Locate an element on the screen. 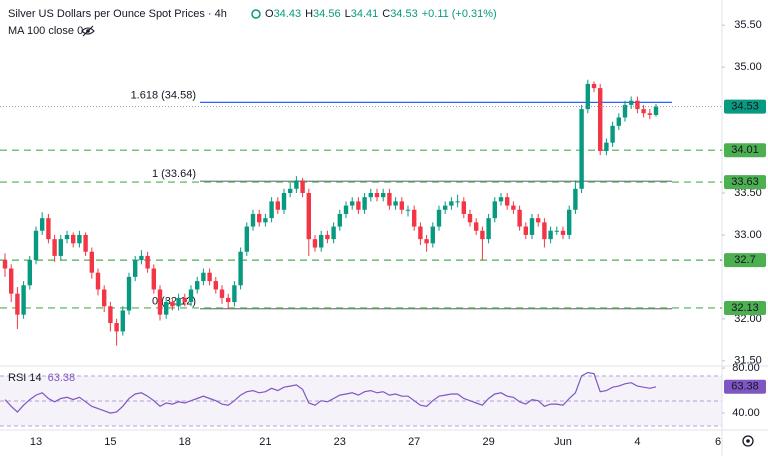 This screenshot has height=456, width=768. ohlc-value: 34.56 is located at coordinates (327, 14).